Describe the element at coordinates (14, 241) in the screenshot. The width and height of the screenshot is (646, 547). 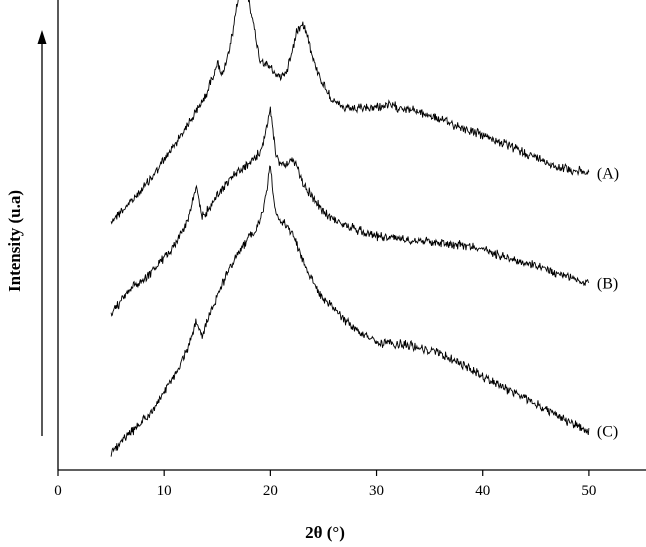
I see `y-axis-title: Intensity (u.a)` at that location.